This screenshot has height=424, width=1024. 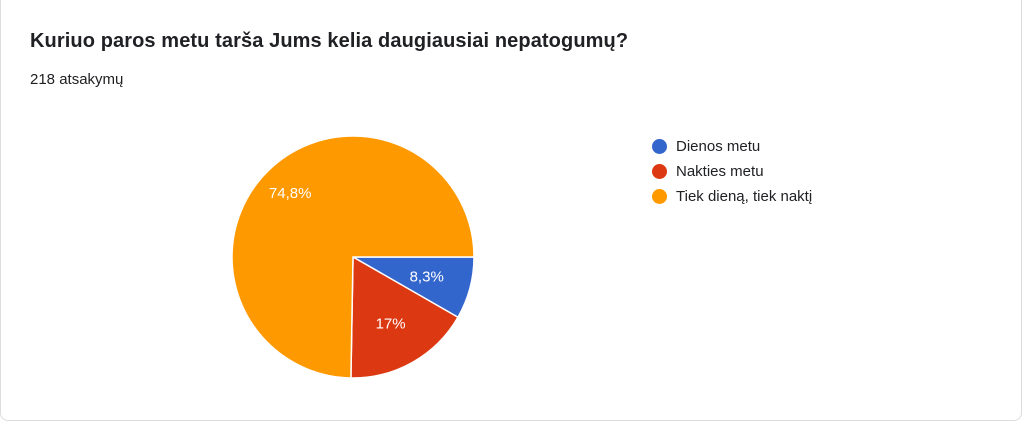 What do you see at coordinates (77, 79) in the screenshot?
I see `response-count: 218 atsakymų` at bounding box center [77, 79].